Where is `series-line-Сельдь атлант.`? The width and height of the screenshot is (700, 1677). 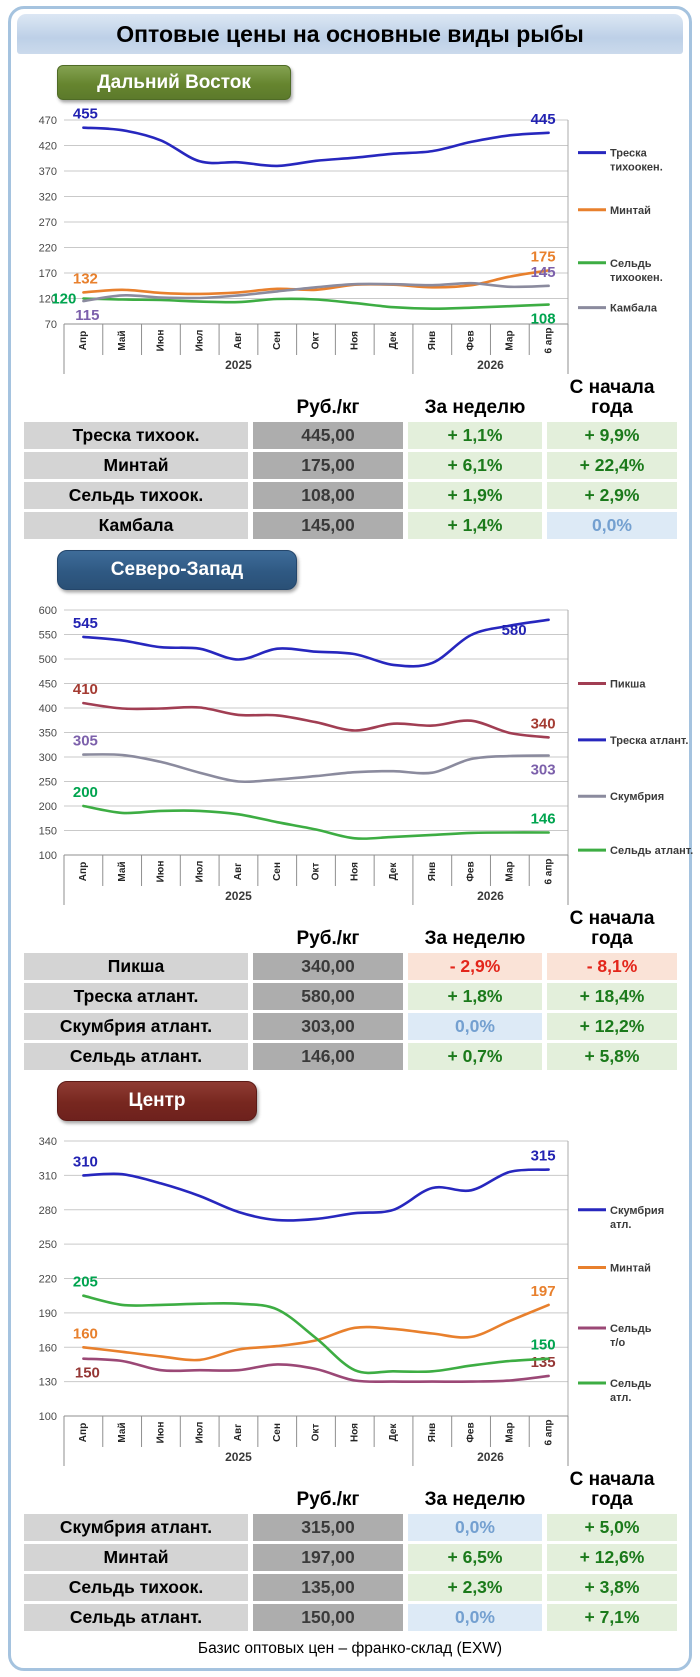
series-line-Сельдь атлант. is located at coordinates (316, 822).